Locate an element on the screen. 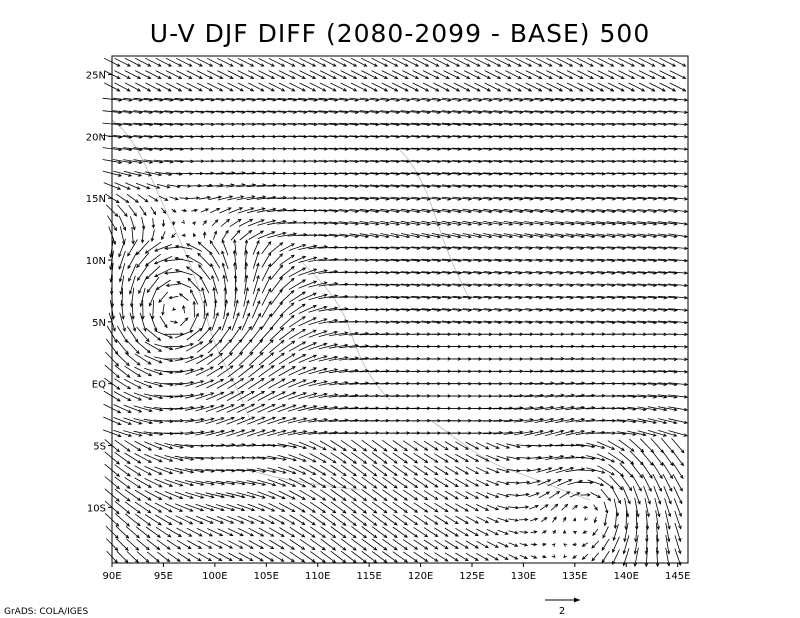 Image resolution: width=800 pixels, height=618 pixels. x-tick-label: 100E is located at coordinates (214, 576).